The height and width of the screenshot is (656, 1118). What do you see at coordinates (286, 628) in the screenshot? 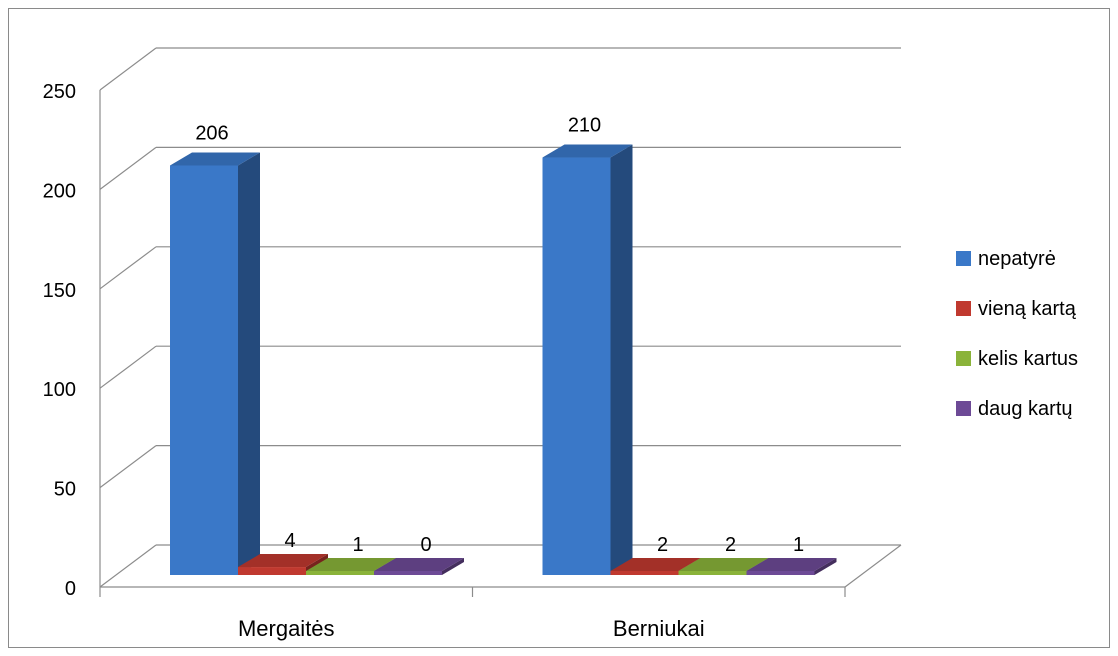
I see `x-tick-label: Mergaitės` at bounding box center [286, 628].